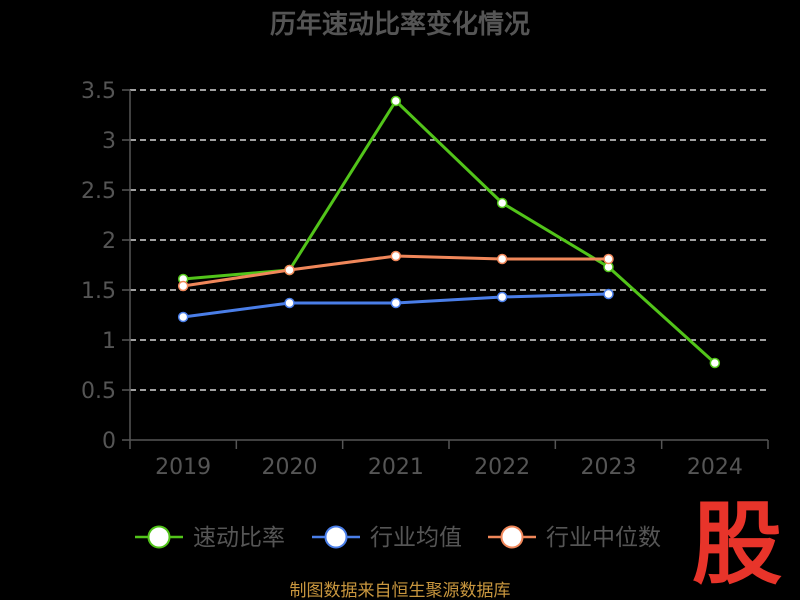 The height and width of the screenshot is (600, 800). What do you see at coordinates (98, 91) in the screenshot?
I see `y-tick-label: 3.5` at bounding box center [98, 91].